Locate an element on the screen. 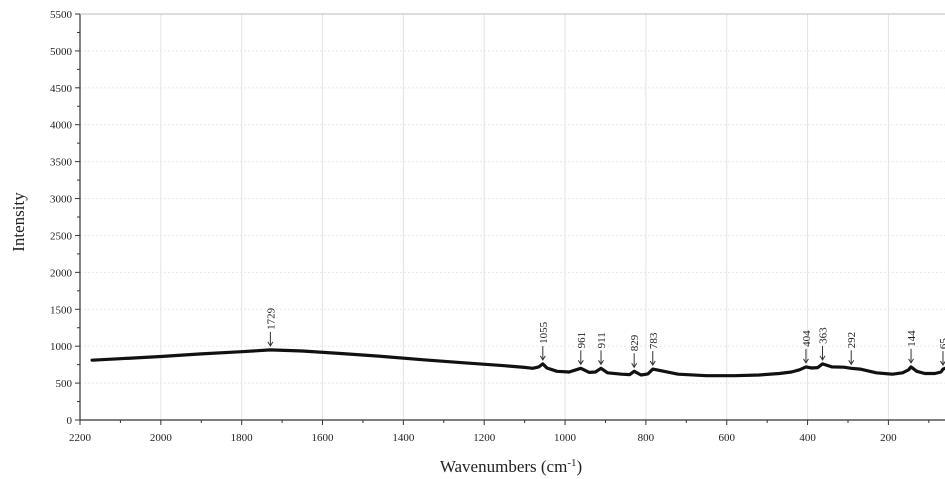  y-tick-label: 1500 is located at coordinates (61, 310).